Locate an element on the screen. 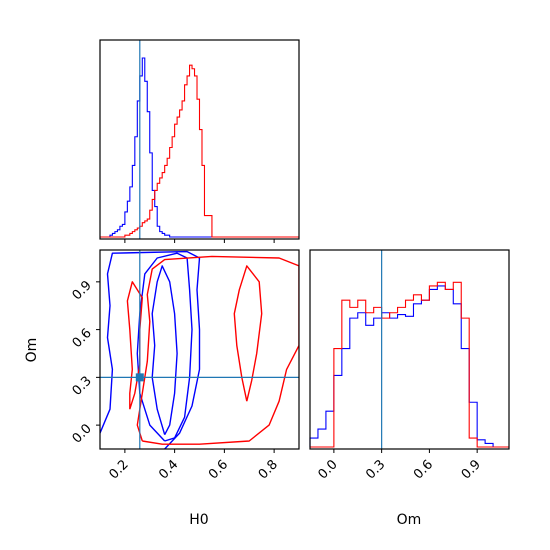 Image resolution: width=550 pixels, height=550 pixels. x-axis-label-h0: H0 is located at coordinates (198, 520).